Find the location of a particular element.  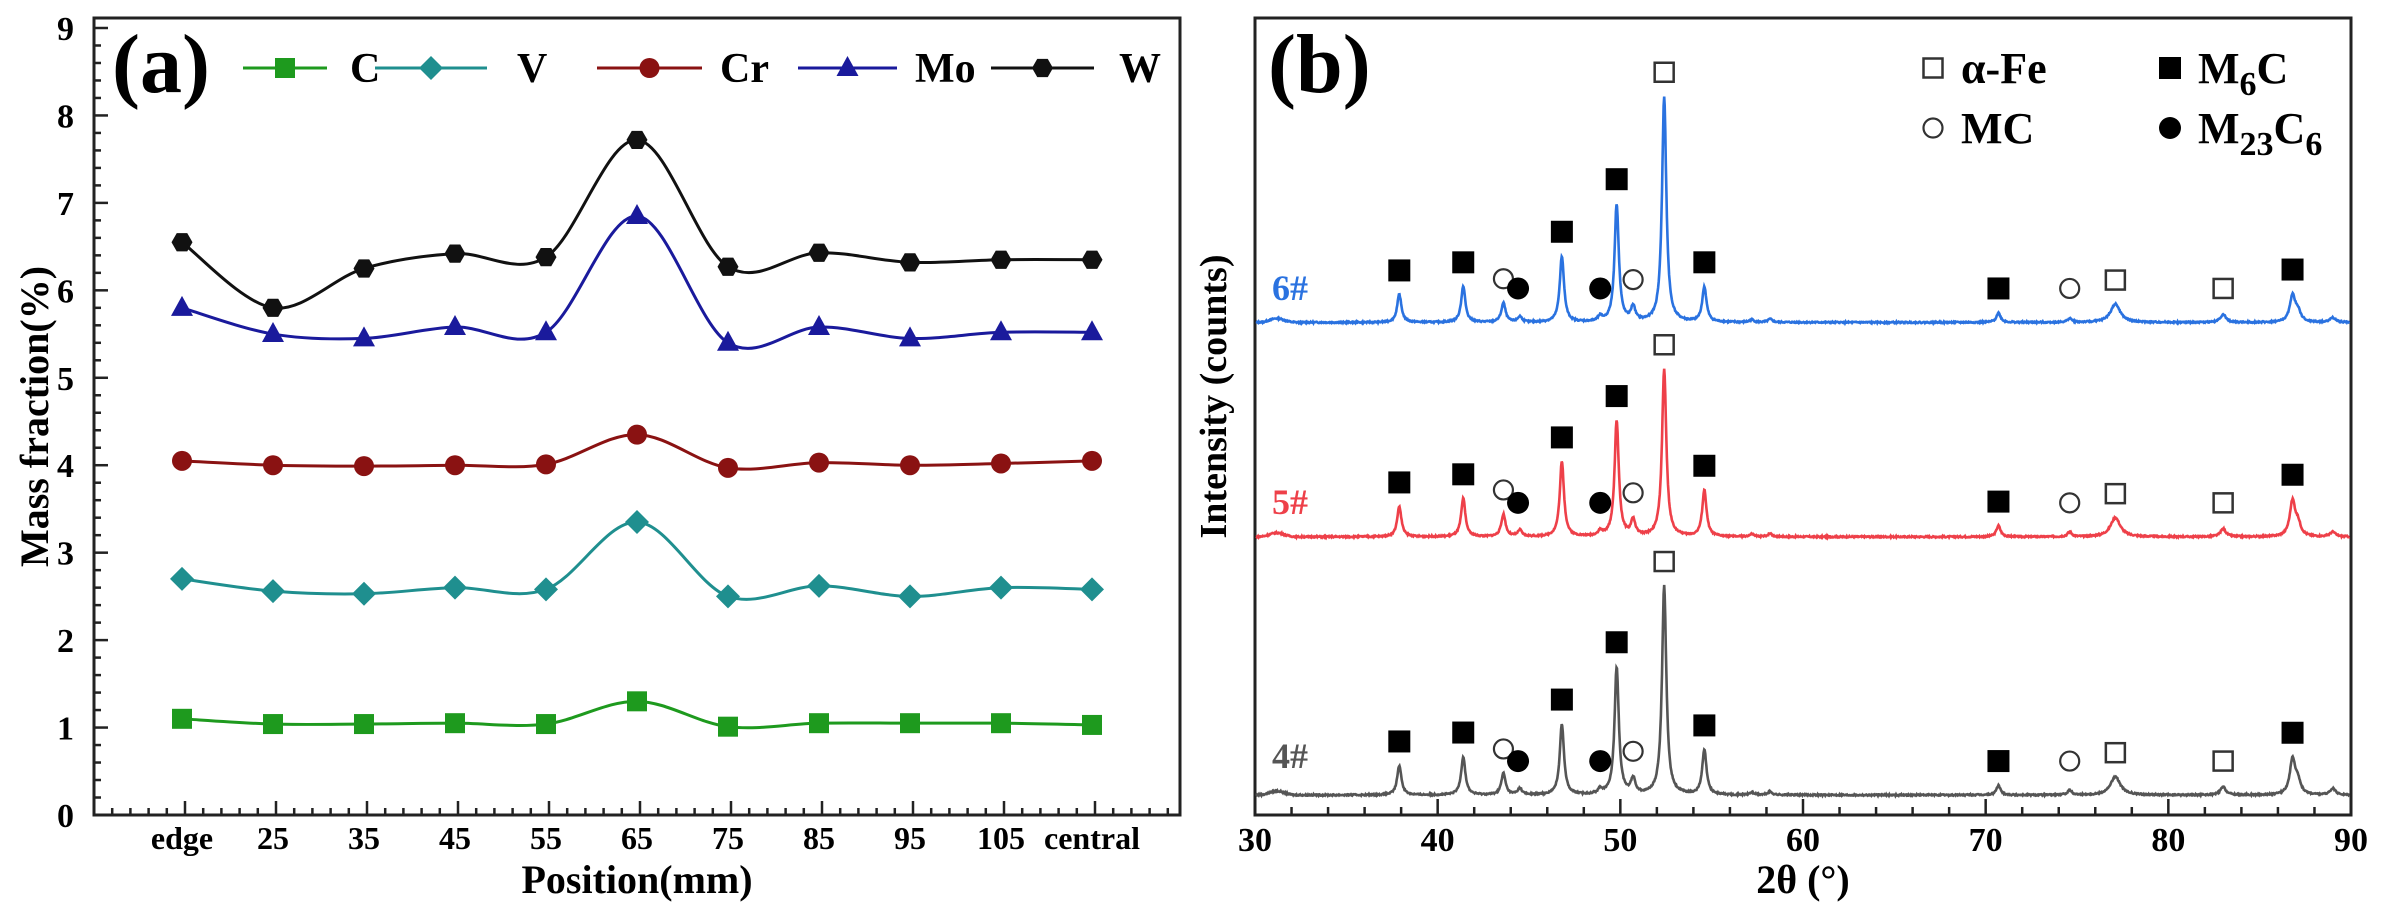

series-5#: 5# is located at coordinates (1803, 437).